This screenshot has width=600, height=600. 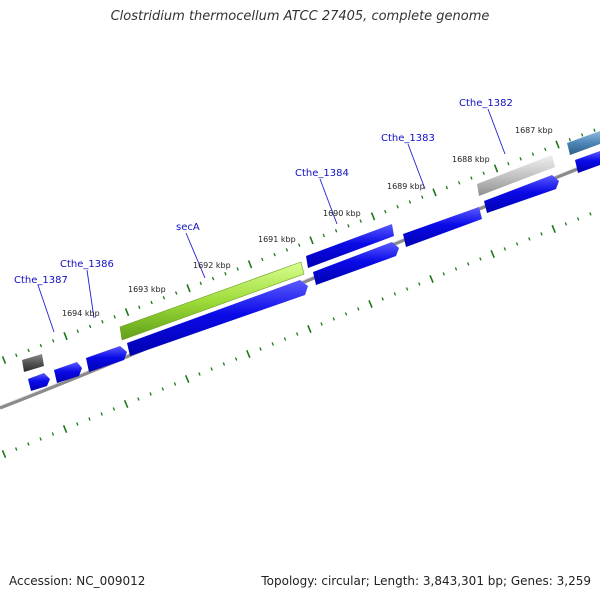 I want to click on label-seca: secA, so click(x=188, y=227).